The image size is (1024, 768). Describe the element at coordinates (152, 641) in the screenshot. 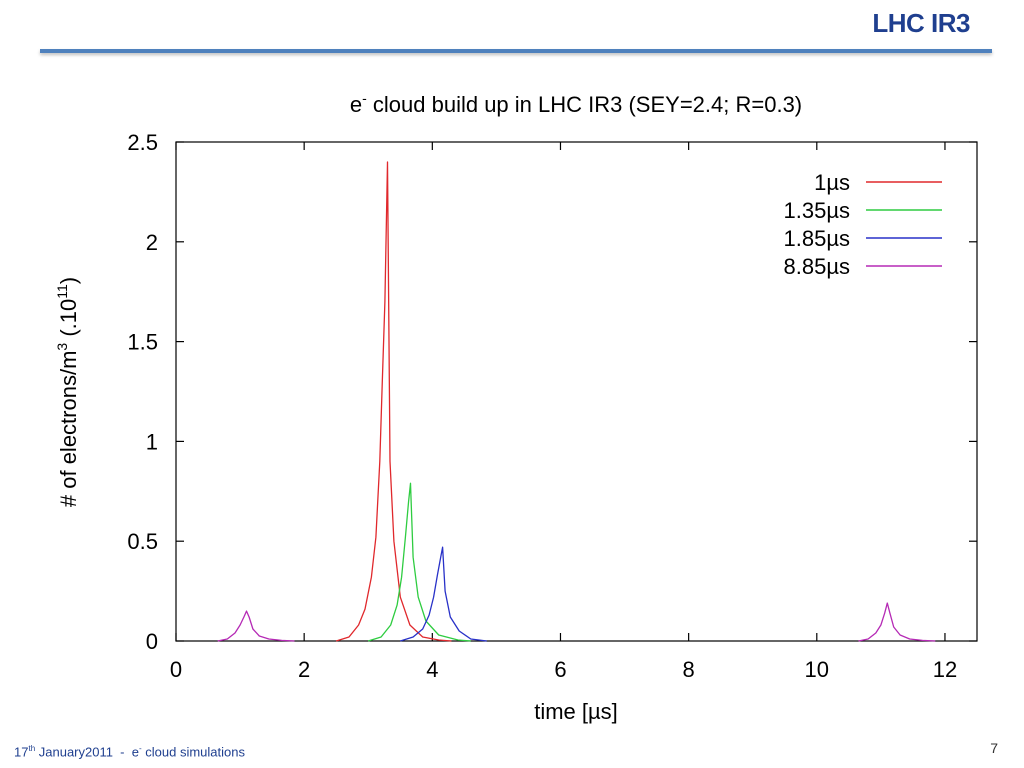

I see `y-tick-label: 0` at that location.